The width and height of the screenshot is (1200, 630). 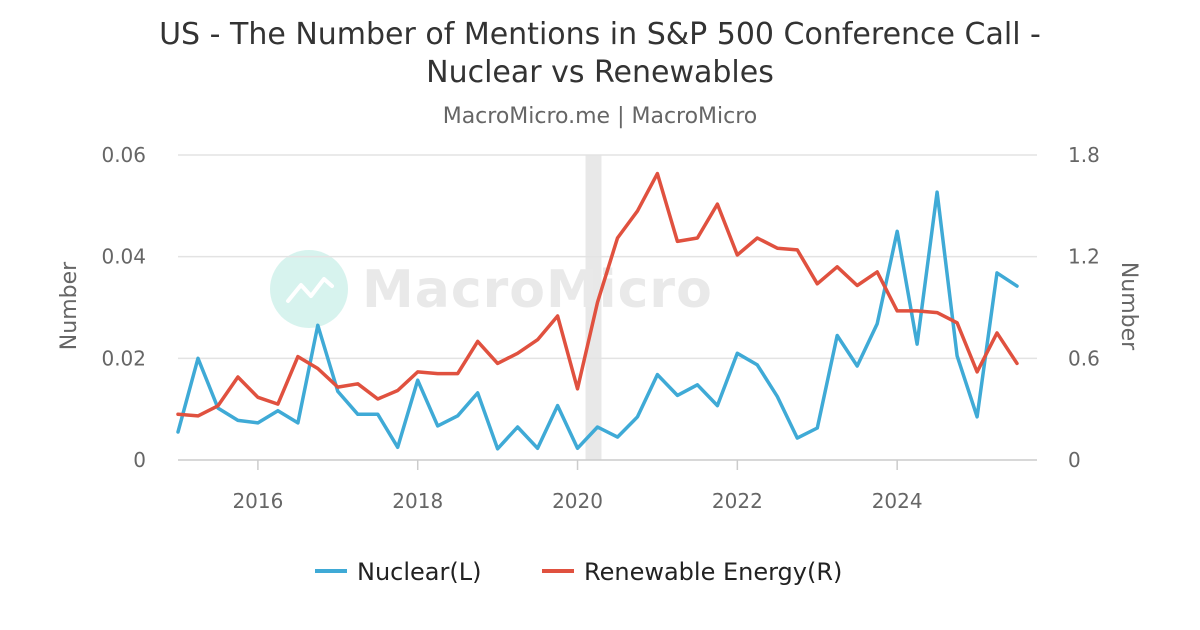 I want to click on y-left-tick-label: 0.06, so click(x=123, y=155).